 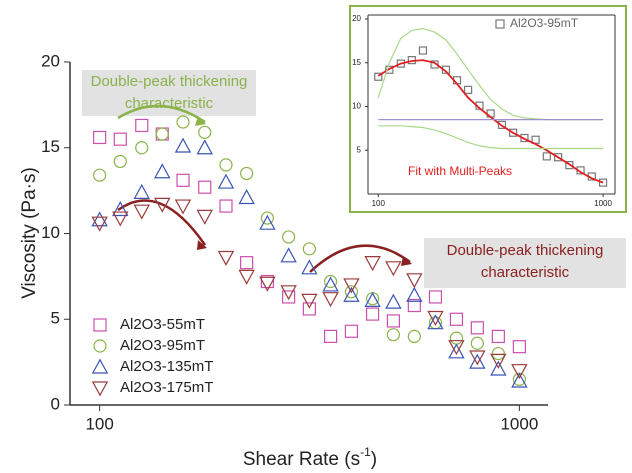 What do you see at coordinates (301, 459) in the screenshot?
I see `x-axis-label-part: Shear Rate (s` at bounding box center [301, 459].